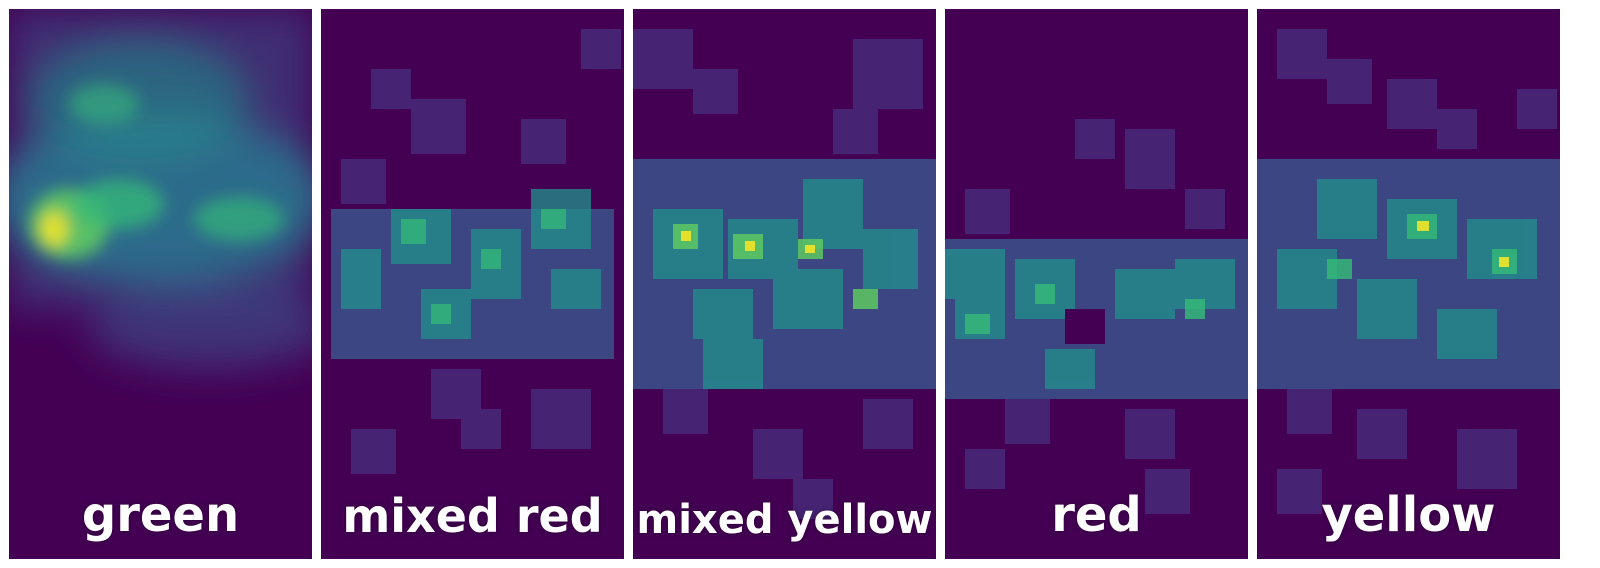 The height and width of the screenshot is (568, 1600). What do you see at coordinates (160, 189) in the screenshot?
I see `heatmap-green` at bounding box center [160, 189].